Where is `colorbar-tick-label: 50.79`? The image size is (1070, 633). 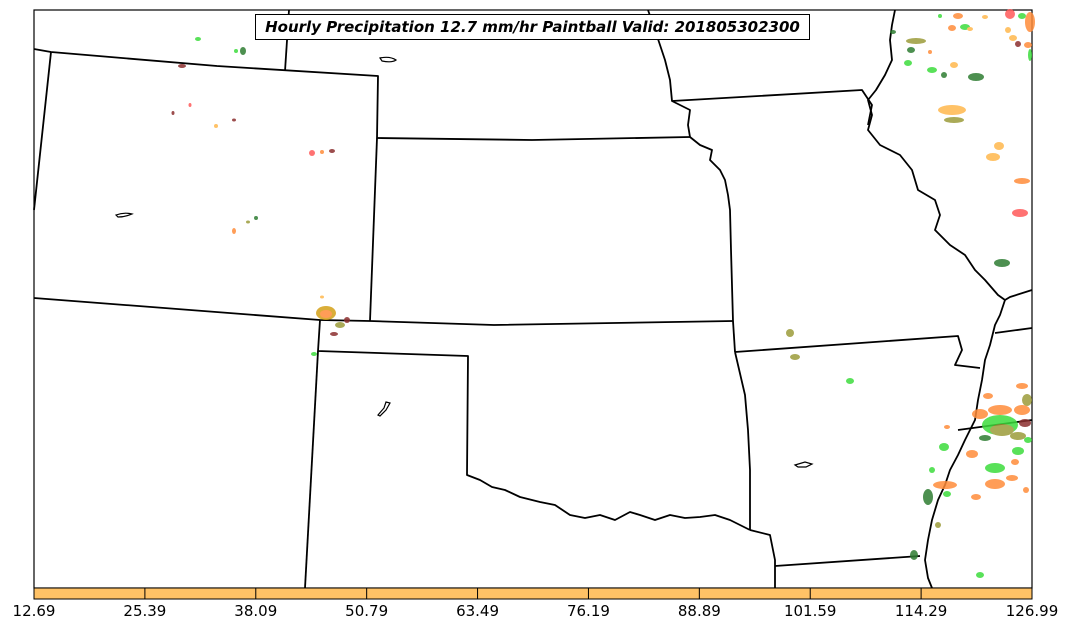 colorbar-tick-label: 50.79 is located at coordinates (367, 611).